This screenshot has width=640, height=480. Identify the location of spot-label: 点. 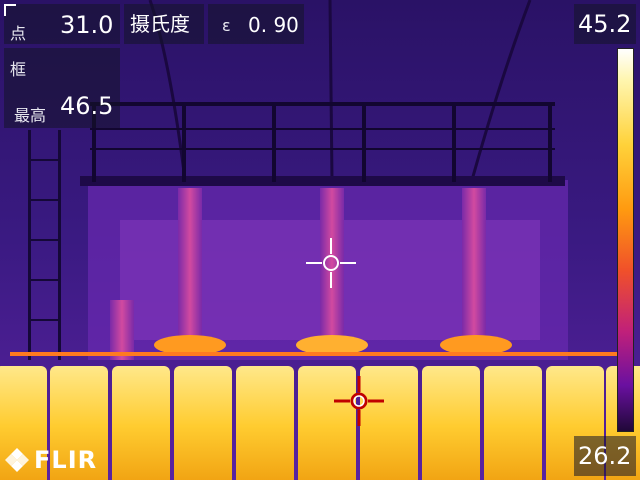
(18, 33).